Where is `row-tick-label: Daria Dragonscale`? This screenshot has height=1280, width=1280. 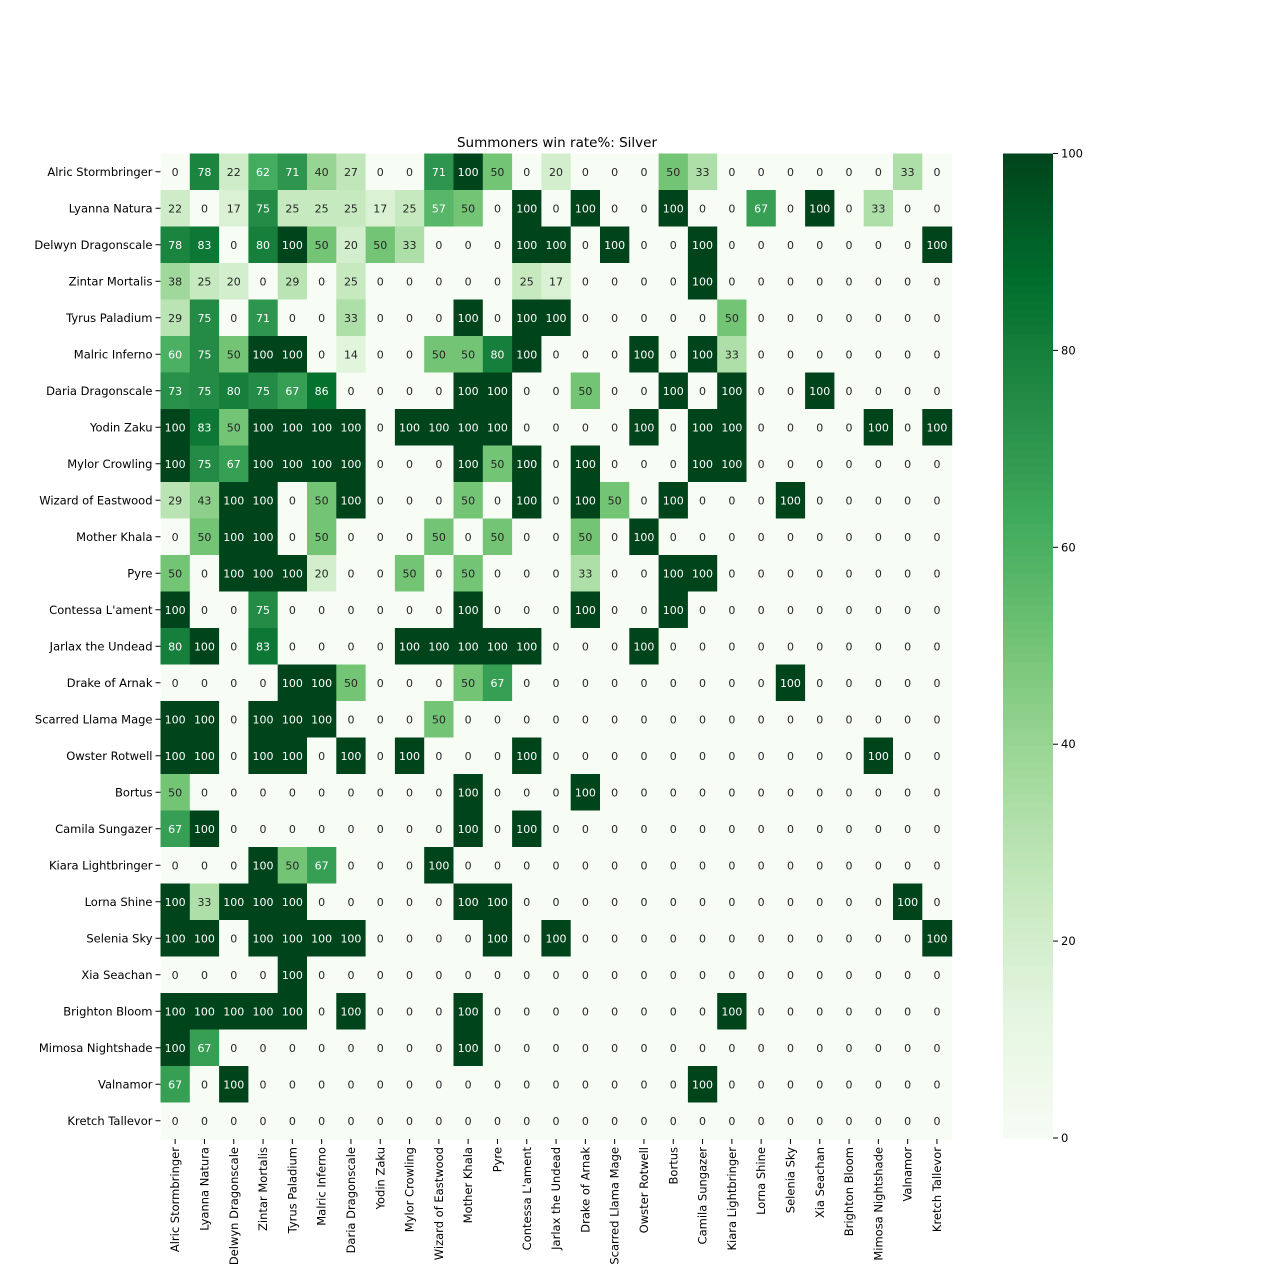 row-tick-label: Daria Dragonscale is located at coordinates (99, 391).